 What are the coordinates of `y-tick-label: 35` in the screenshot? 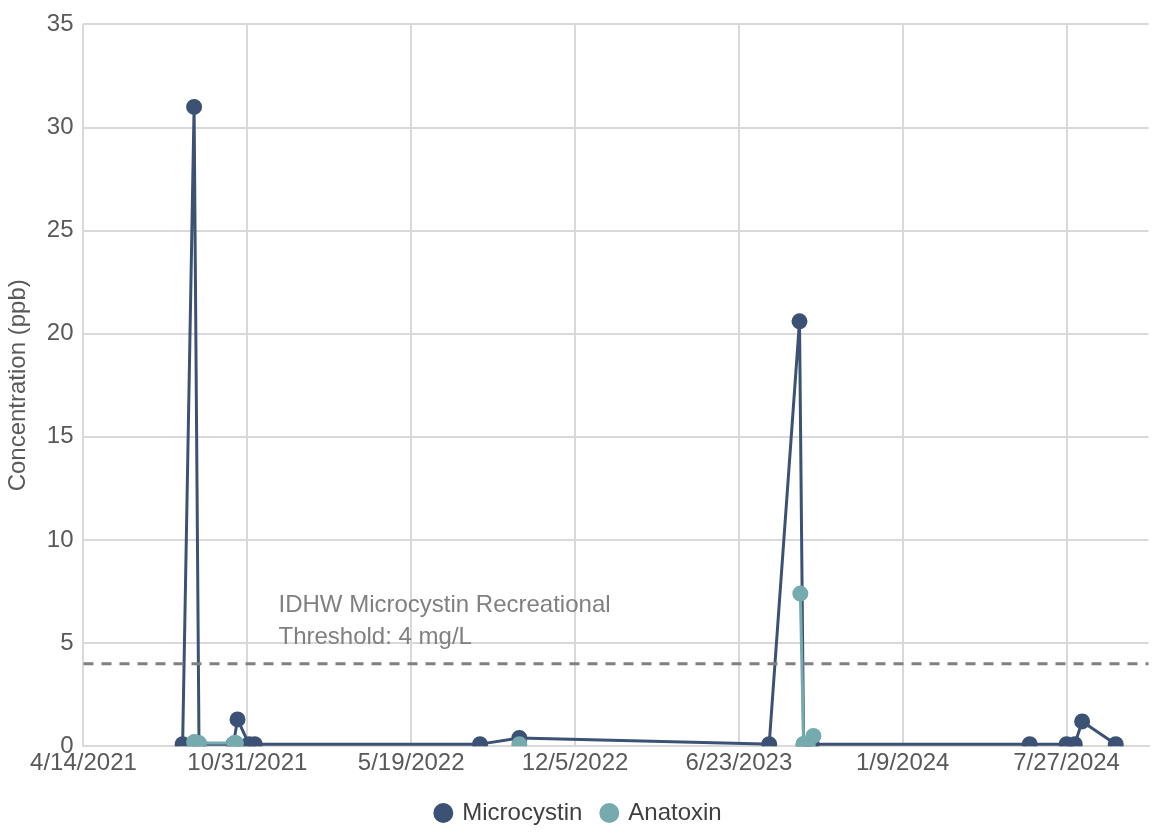 It's located at (60, 23).